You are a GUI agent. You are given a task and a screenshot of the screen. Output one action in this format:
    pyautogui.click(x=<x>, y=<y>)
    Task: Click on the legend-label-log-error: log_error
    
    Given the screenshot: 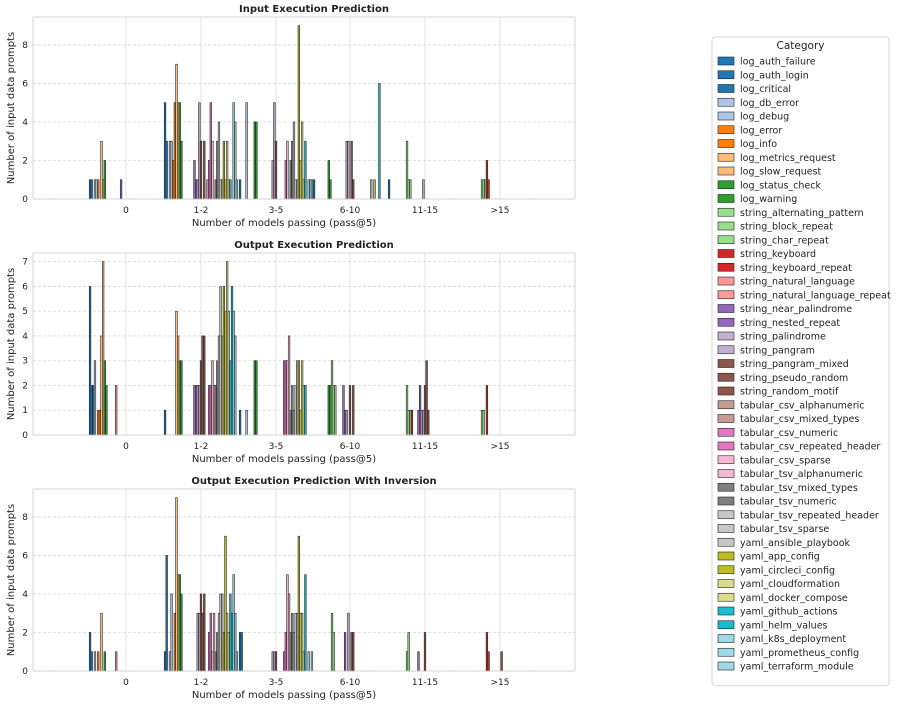 What is the action you would take?
    pyautogui.click(x=761, y=130)
    